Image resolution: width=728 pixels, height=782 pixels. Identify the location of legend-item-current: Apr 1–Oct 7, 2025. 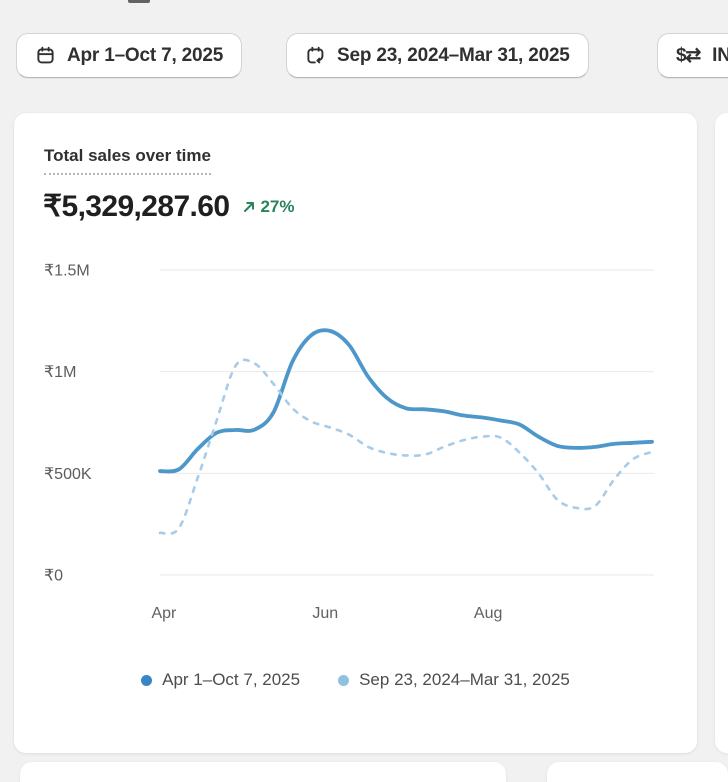
(220, 680).